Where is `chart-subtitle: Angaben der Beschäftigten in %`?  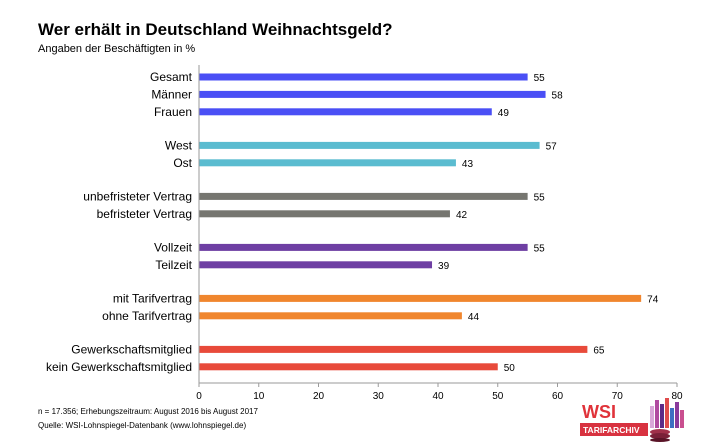 chart-subtitle: Angaben der Beschäftigten in % is located at coordinates (117, 49).